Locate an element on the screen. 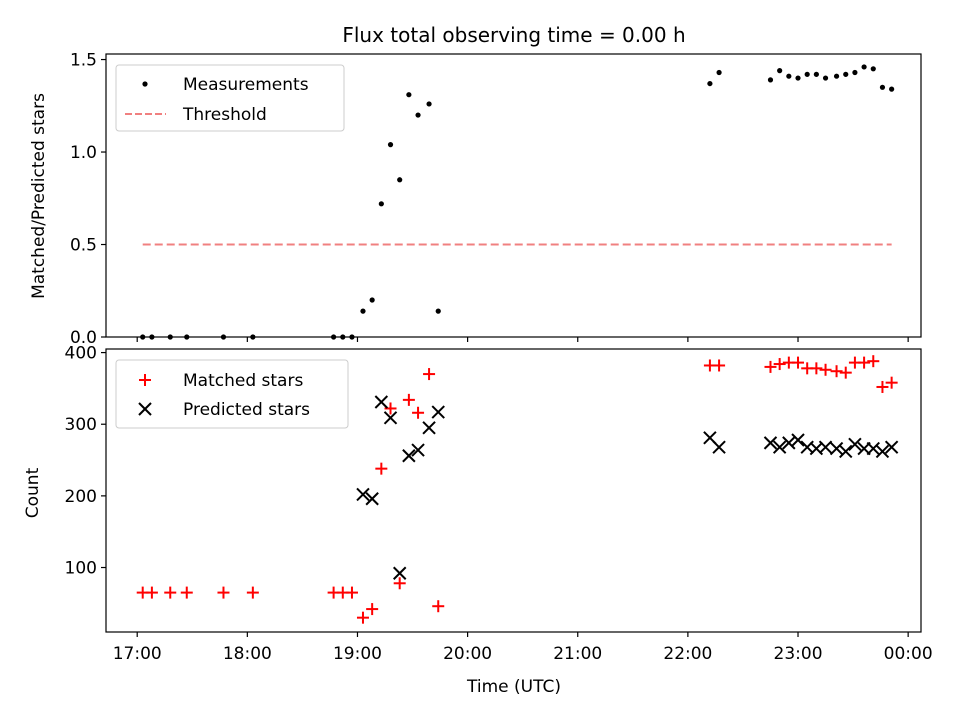  legend-matched-marker is located at coordinates (145, 380).